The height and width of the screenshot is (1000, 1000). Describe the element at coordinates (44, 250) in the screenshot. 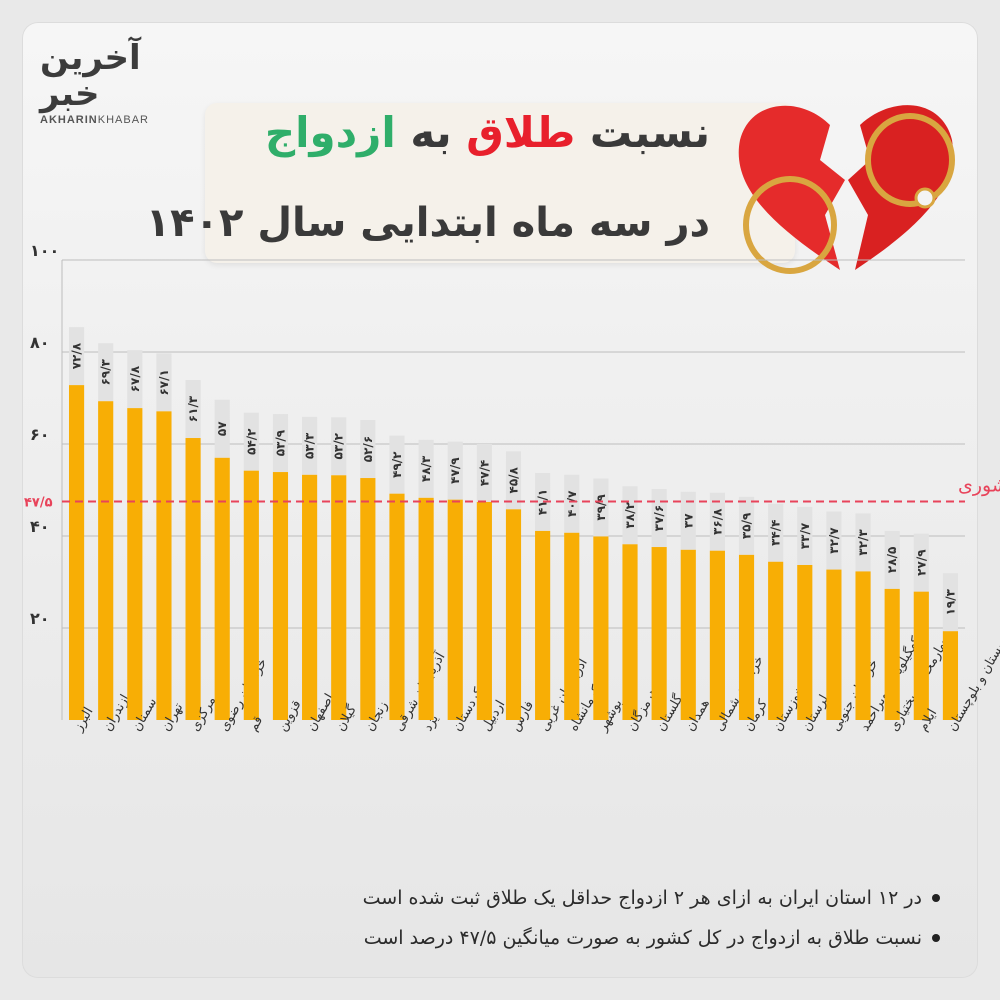

I see `y-tick-label: ۱۰۰` at that location.